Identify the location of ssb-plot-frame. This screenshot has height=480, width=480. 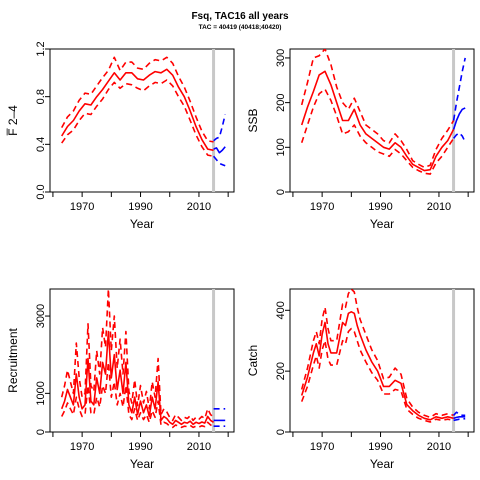
(382, 120).